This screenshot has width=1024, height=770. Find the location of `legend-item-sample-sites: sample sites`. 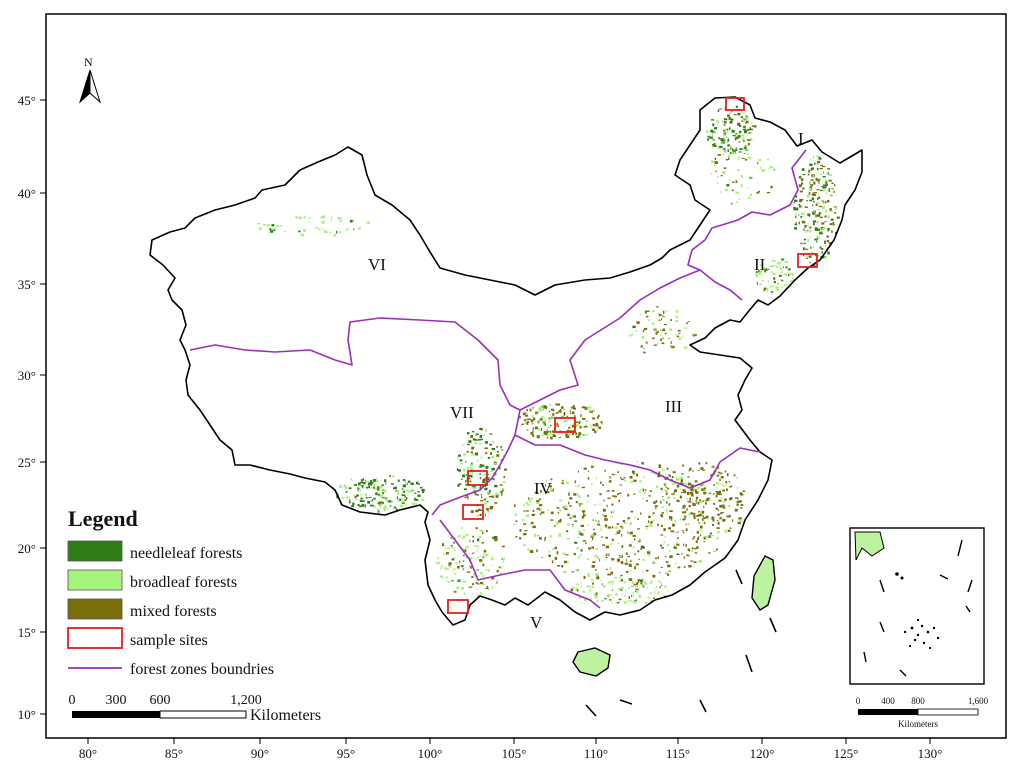

legend-item-sample-sites: sample sites is located at coordinates (137, 638).